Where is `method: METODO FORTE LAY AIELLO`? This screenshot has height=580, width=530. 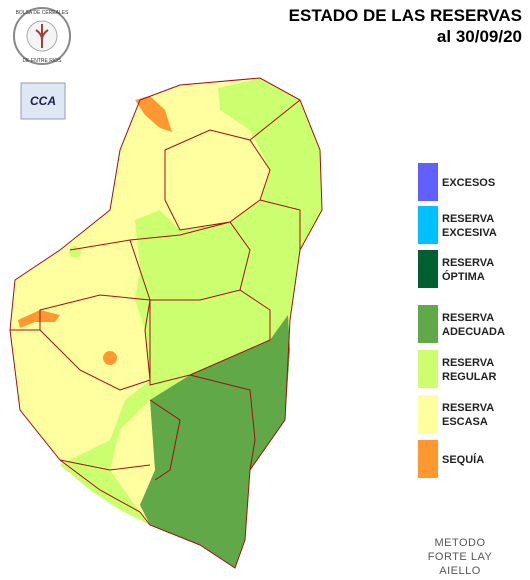 method: METODO FORTE LAY AIELLO is located at coordinates (460, 557).